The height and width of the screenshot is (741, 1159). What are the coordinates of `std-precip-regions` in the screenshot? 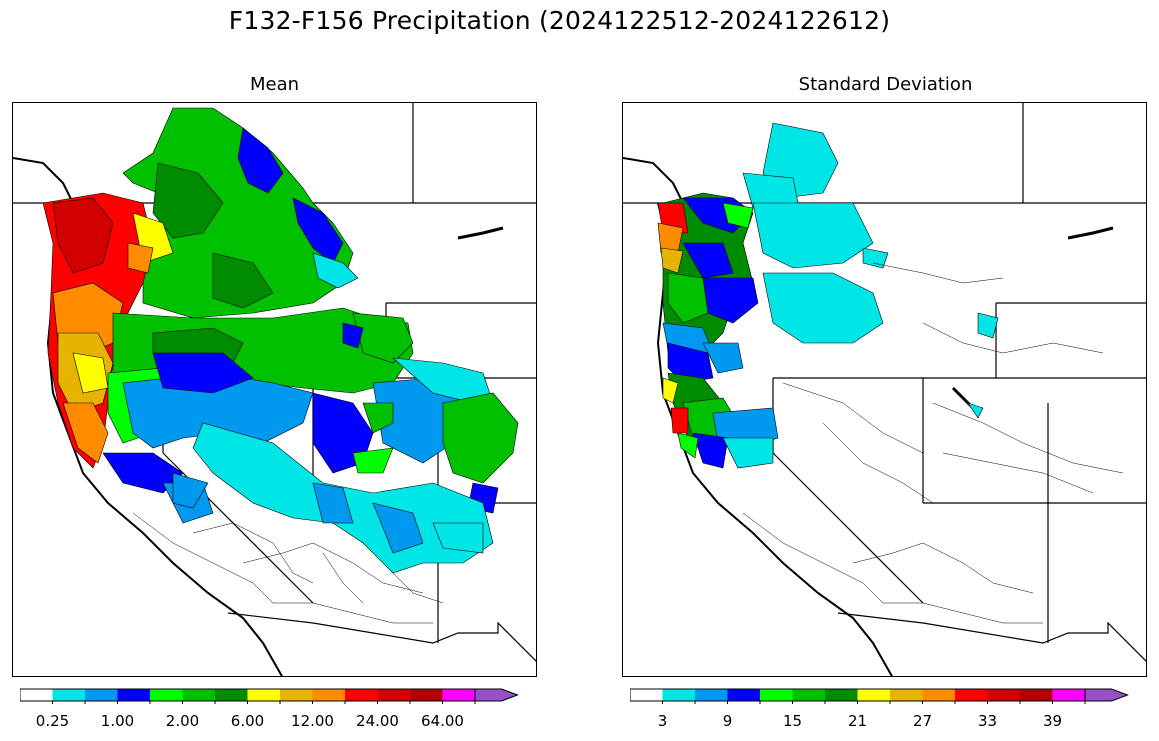 It's located at (828, 295).